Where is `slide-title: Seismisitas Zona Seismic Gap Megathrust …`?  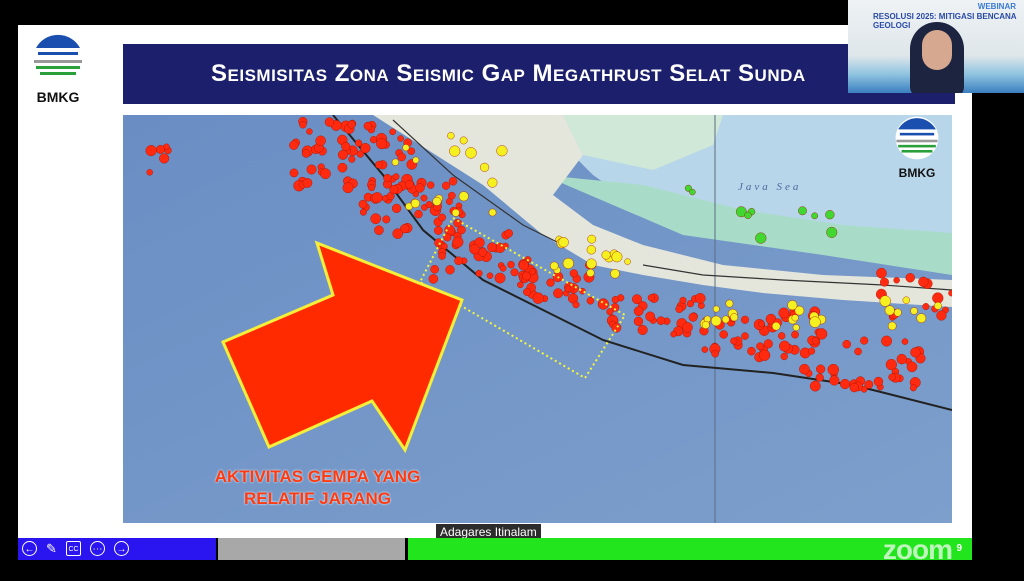 slide-title: Seismisitas Zona Seismic Gap Megathrust … is located at coordinates (539, 74).